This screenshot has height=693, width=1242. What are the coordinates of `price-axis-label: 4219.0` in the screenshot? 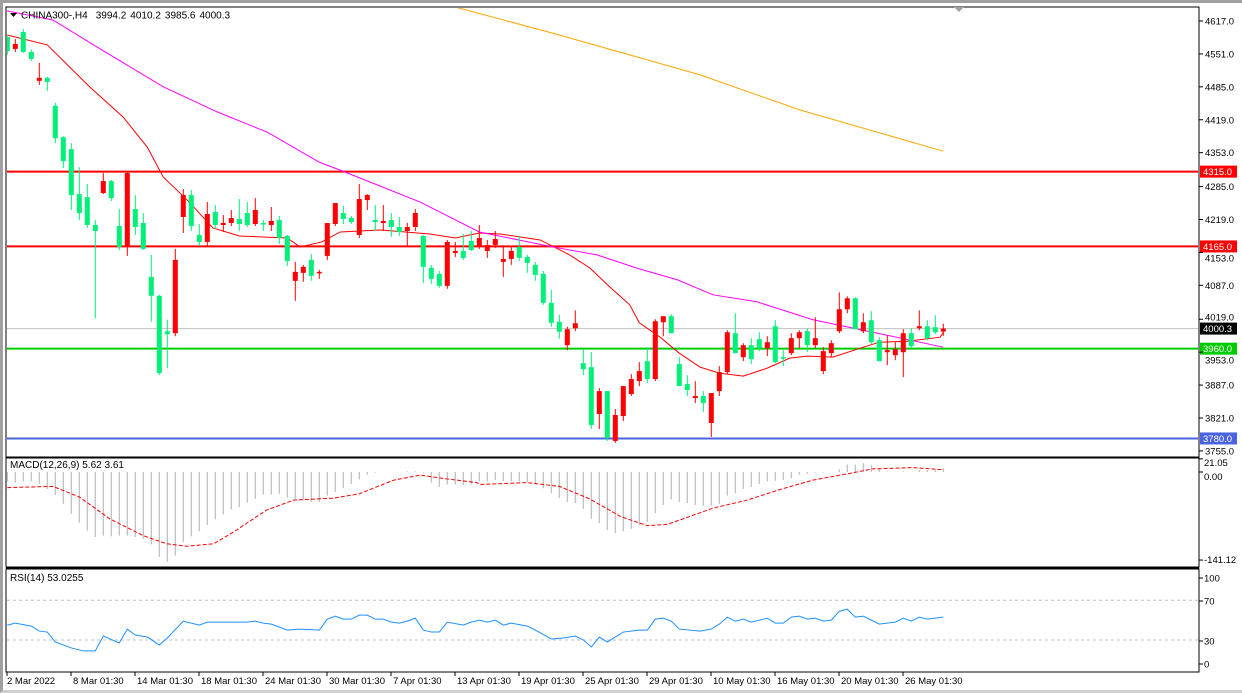 It's located at (1219, 220).